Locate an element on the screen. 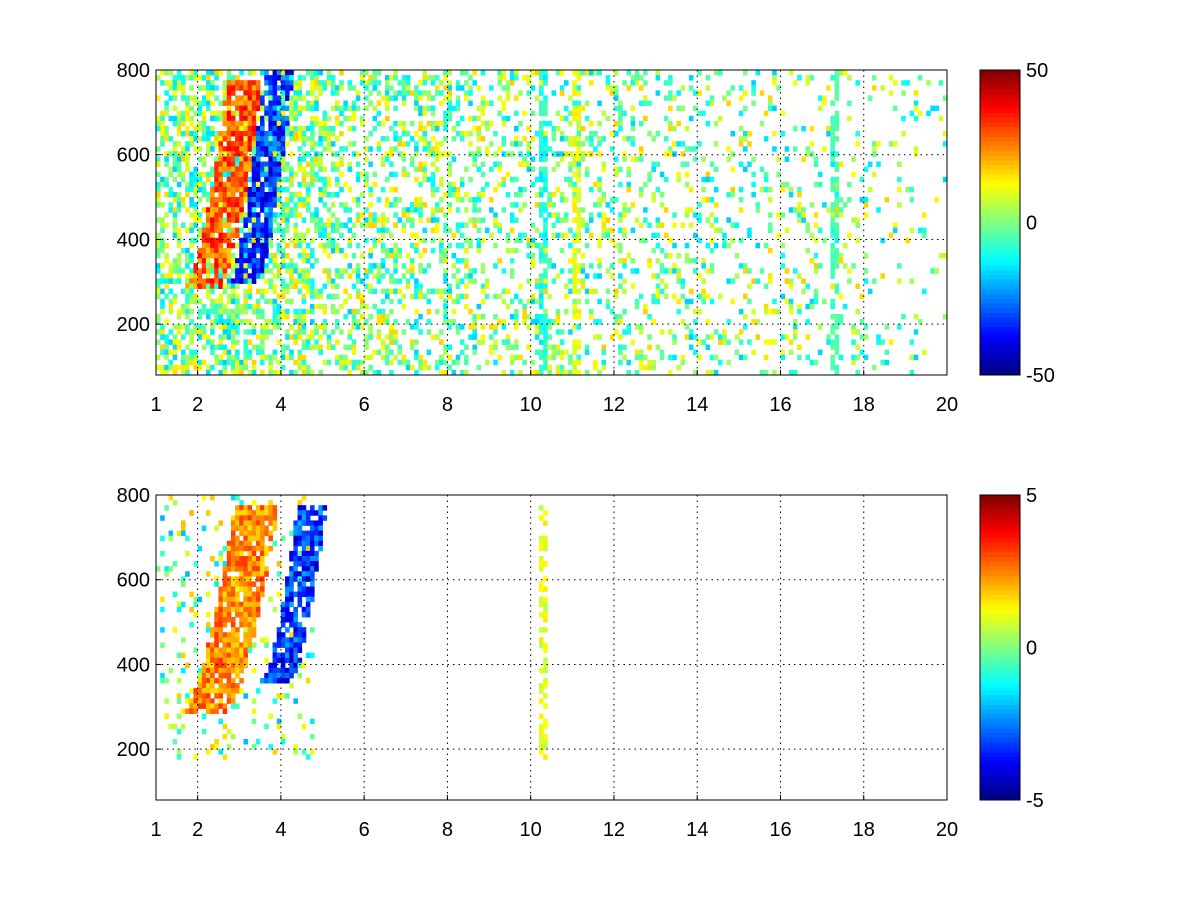  x-tick-label: 18 is located at coordinates (864, 830).